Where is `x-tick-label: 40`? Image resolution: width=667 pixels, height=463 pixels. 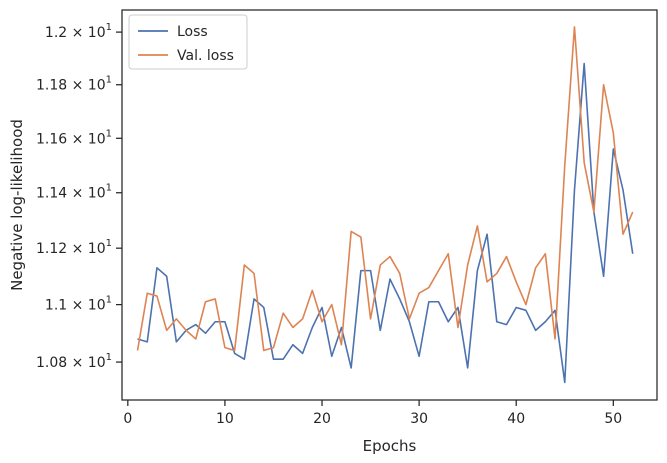 x-tick-label: 40 is located at coordinates (516, 419).